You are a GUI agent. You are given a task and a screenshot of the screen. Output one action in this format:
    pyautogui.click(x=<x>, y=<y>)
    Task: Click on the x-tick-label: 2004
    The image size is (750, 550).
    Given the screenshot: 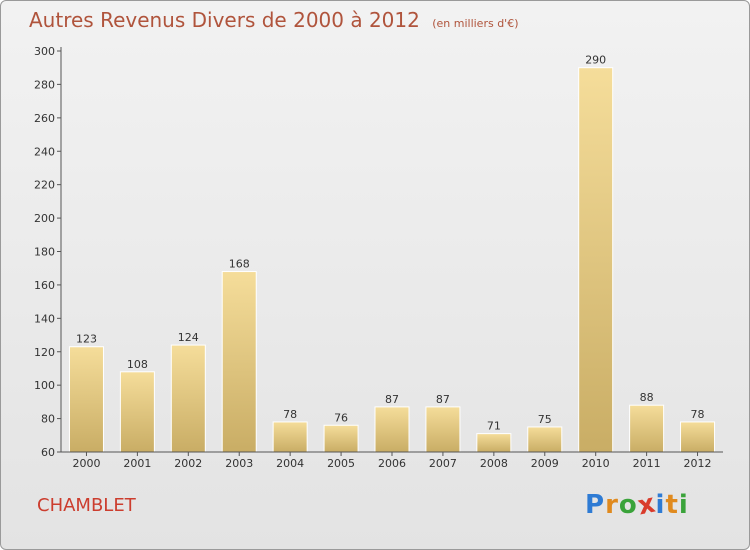 What is the action you would take?
    pyautogui.click(x=290, y=463)
    